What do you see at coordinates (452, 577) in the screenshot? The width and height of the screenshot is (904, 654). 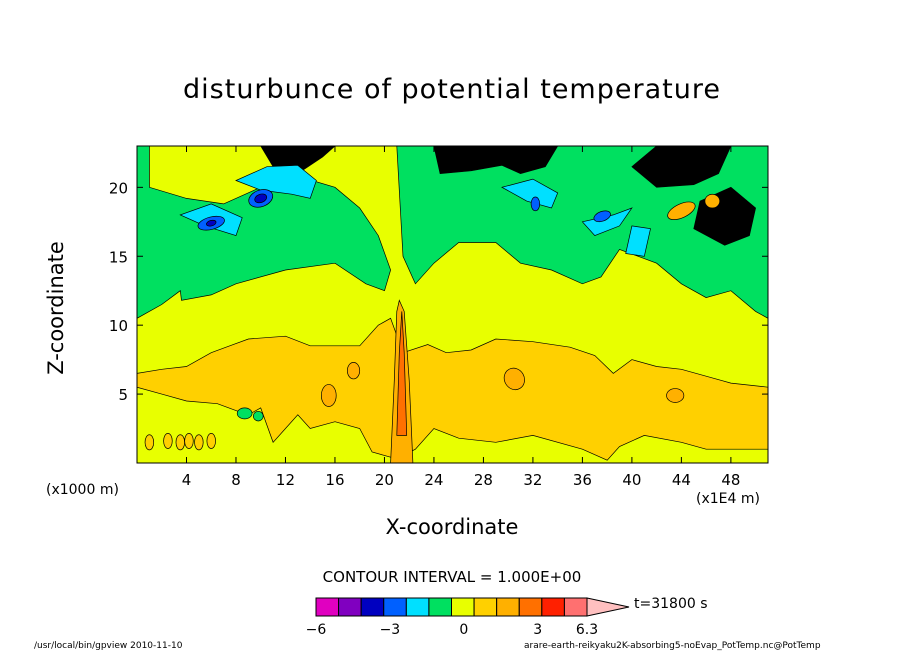 I see `contour-interval-label: CONTOUR INTERVAL = 1.000E+00` at bounding box center [452, 577].